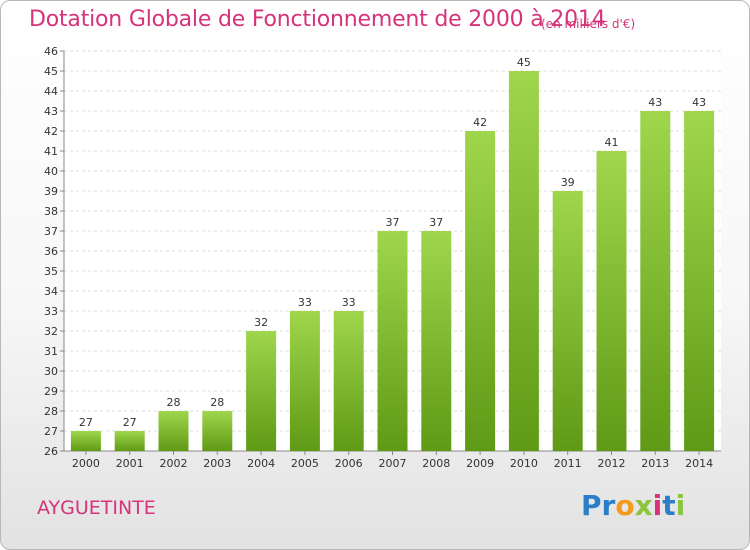 Image resolution: width=750 pixels, height=550 pixels. What do you see at coordinates (51, 391) in the screenshot?
I see `y-tick-label: 29` at bounding box center [51, 391].